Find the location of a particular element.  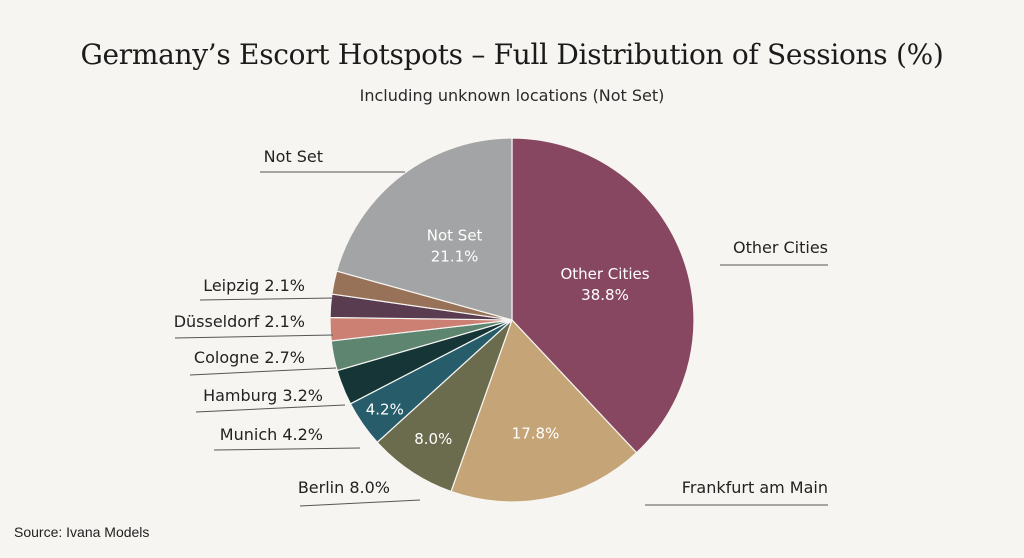

slice-outer-label-berlin: Berlin 8.0% is located at coordinates (344, 487).